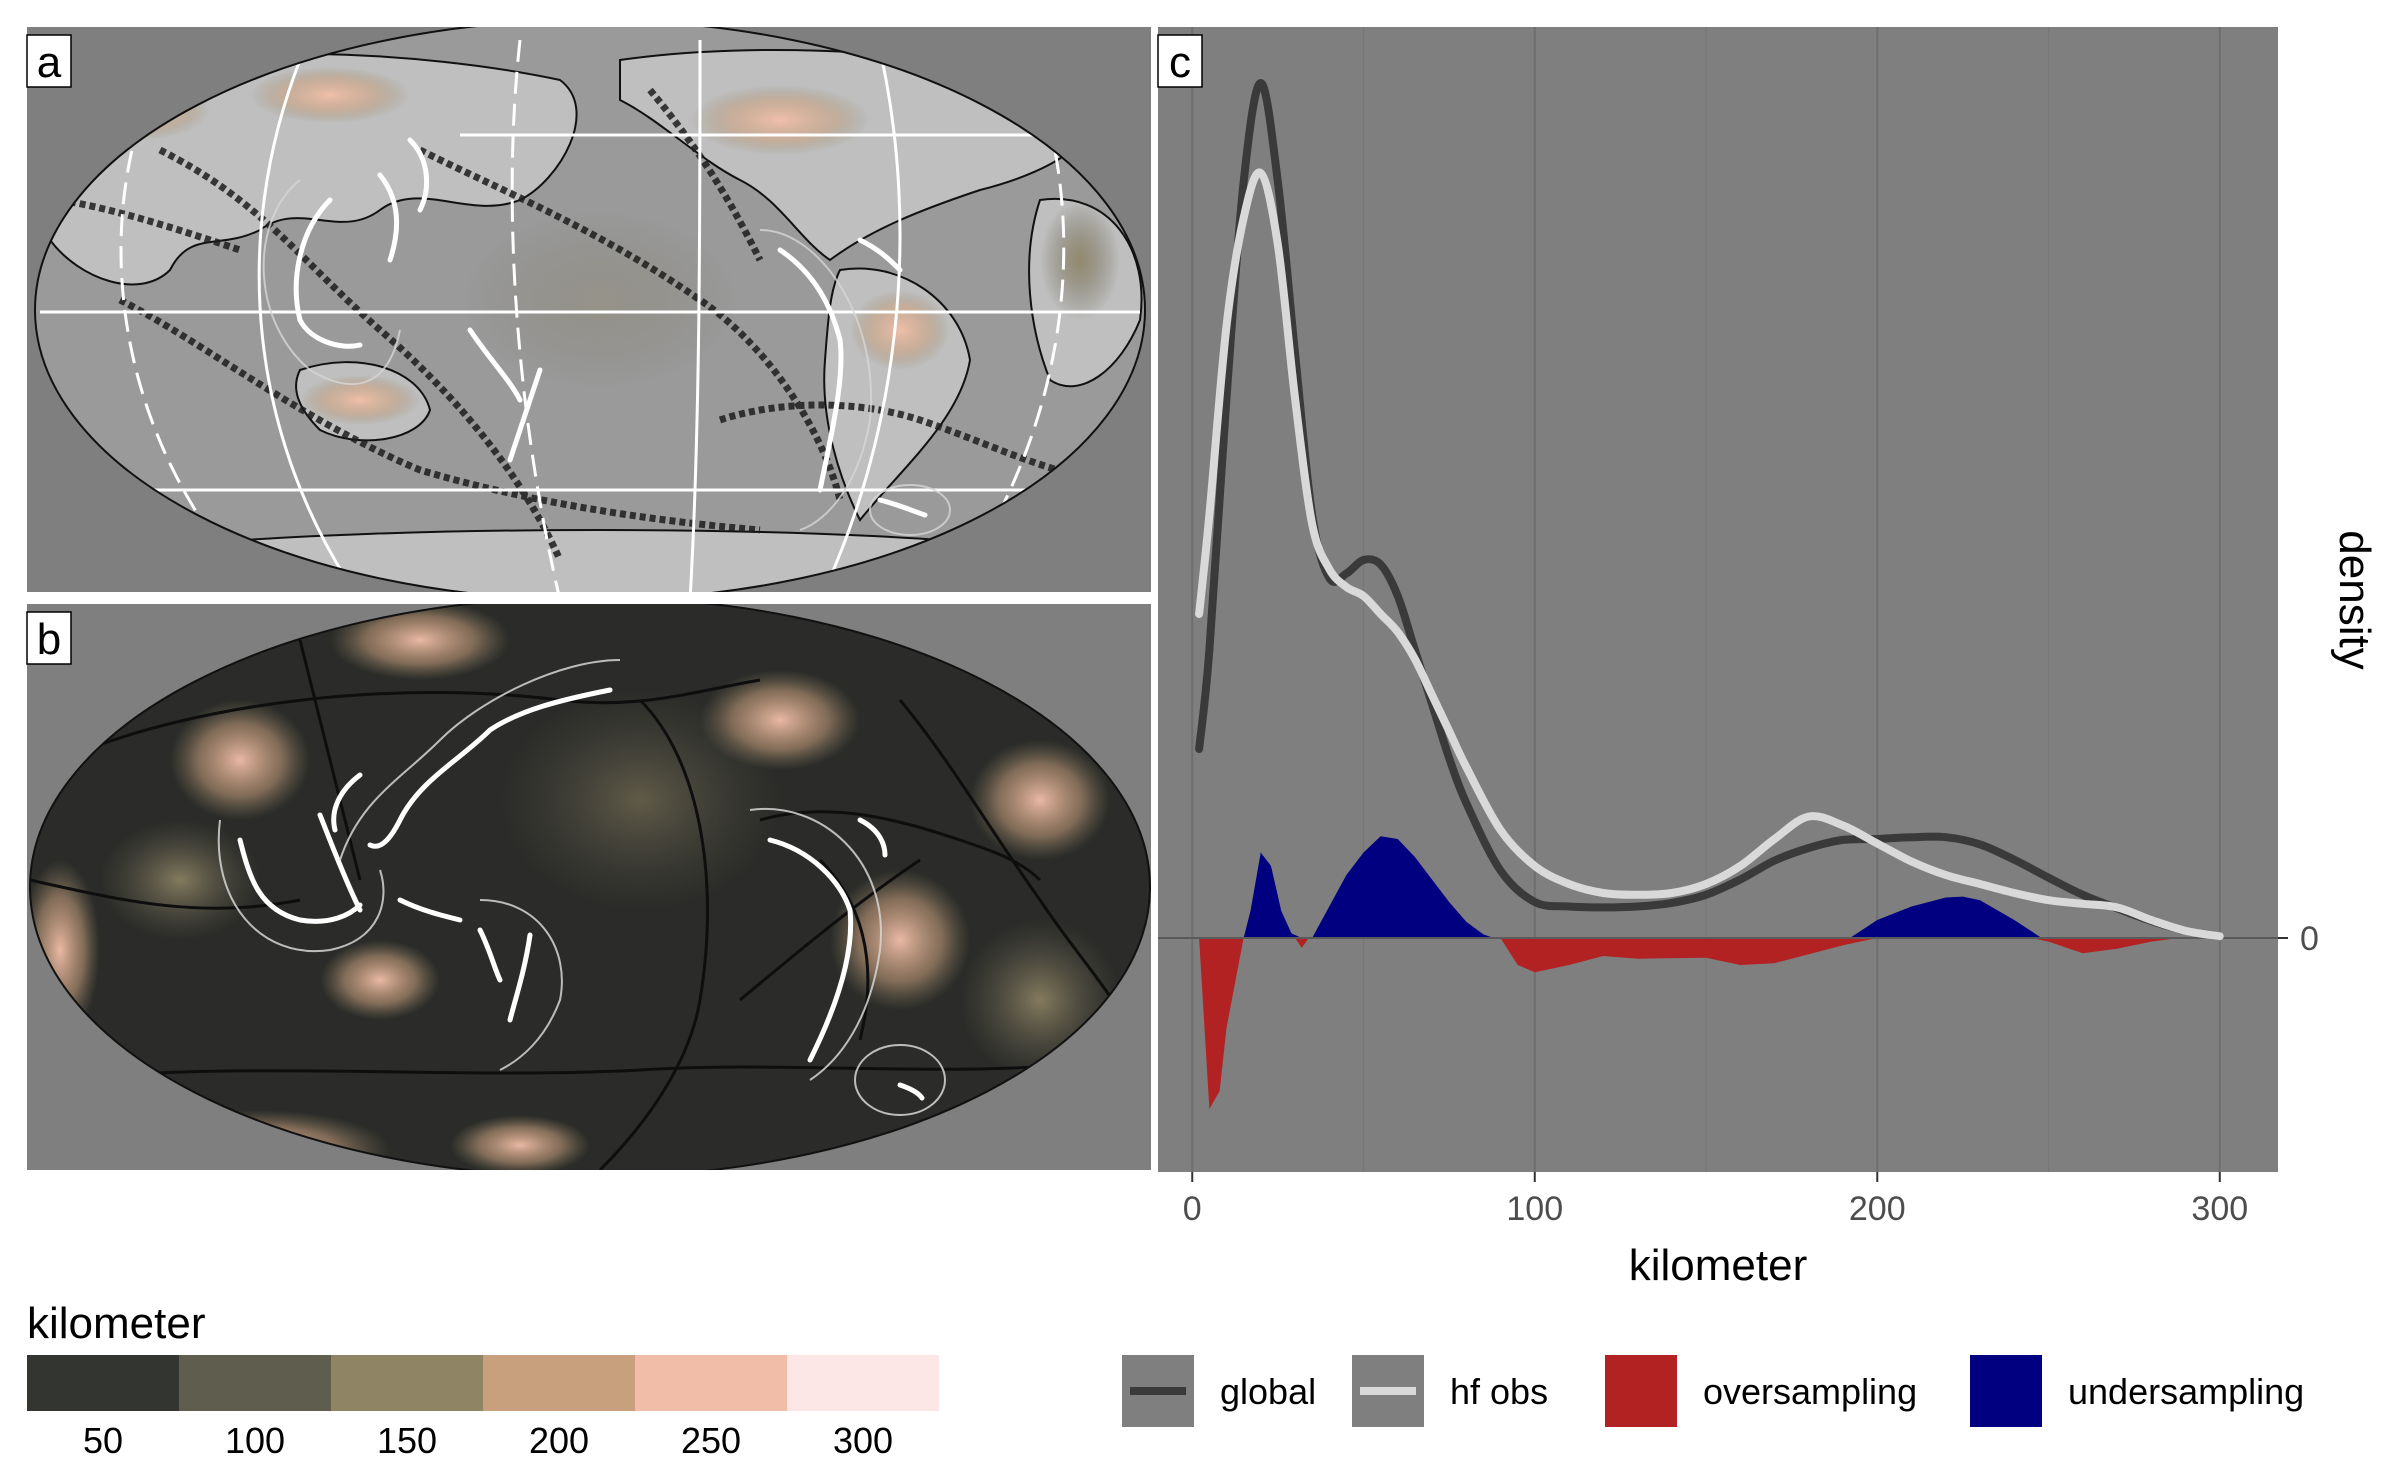 The width and height of the screenshot is (2400, 1470). What do you see at coordinates (255, 1440) in the screenshot?
I see `colorbar-tick-label: 100` at bounding box center [255, 1440].